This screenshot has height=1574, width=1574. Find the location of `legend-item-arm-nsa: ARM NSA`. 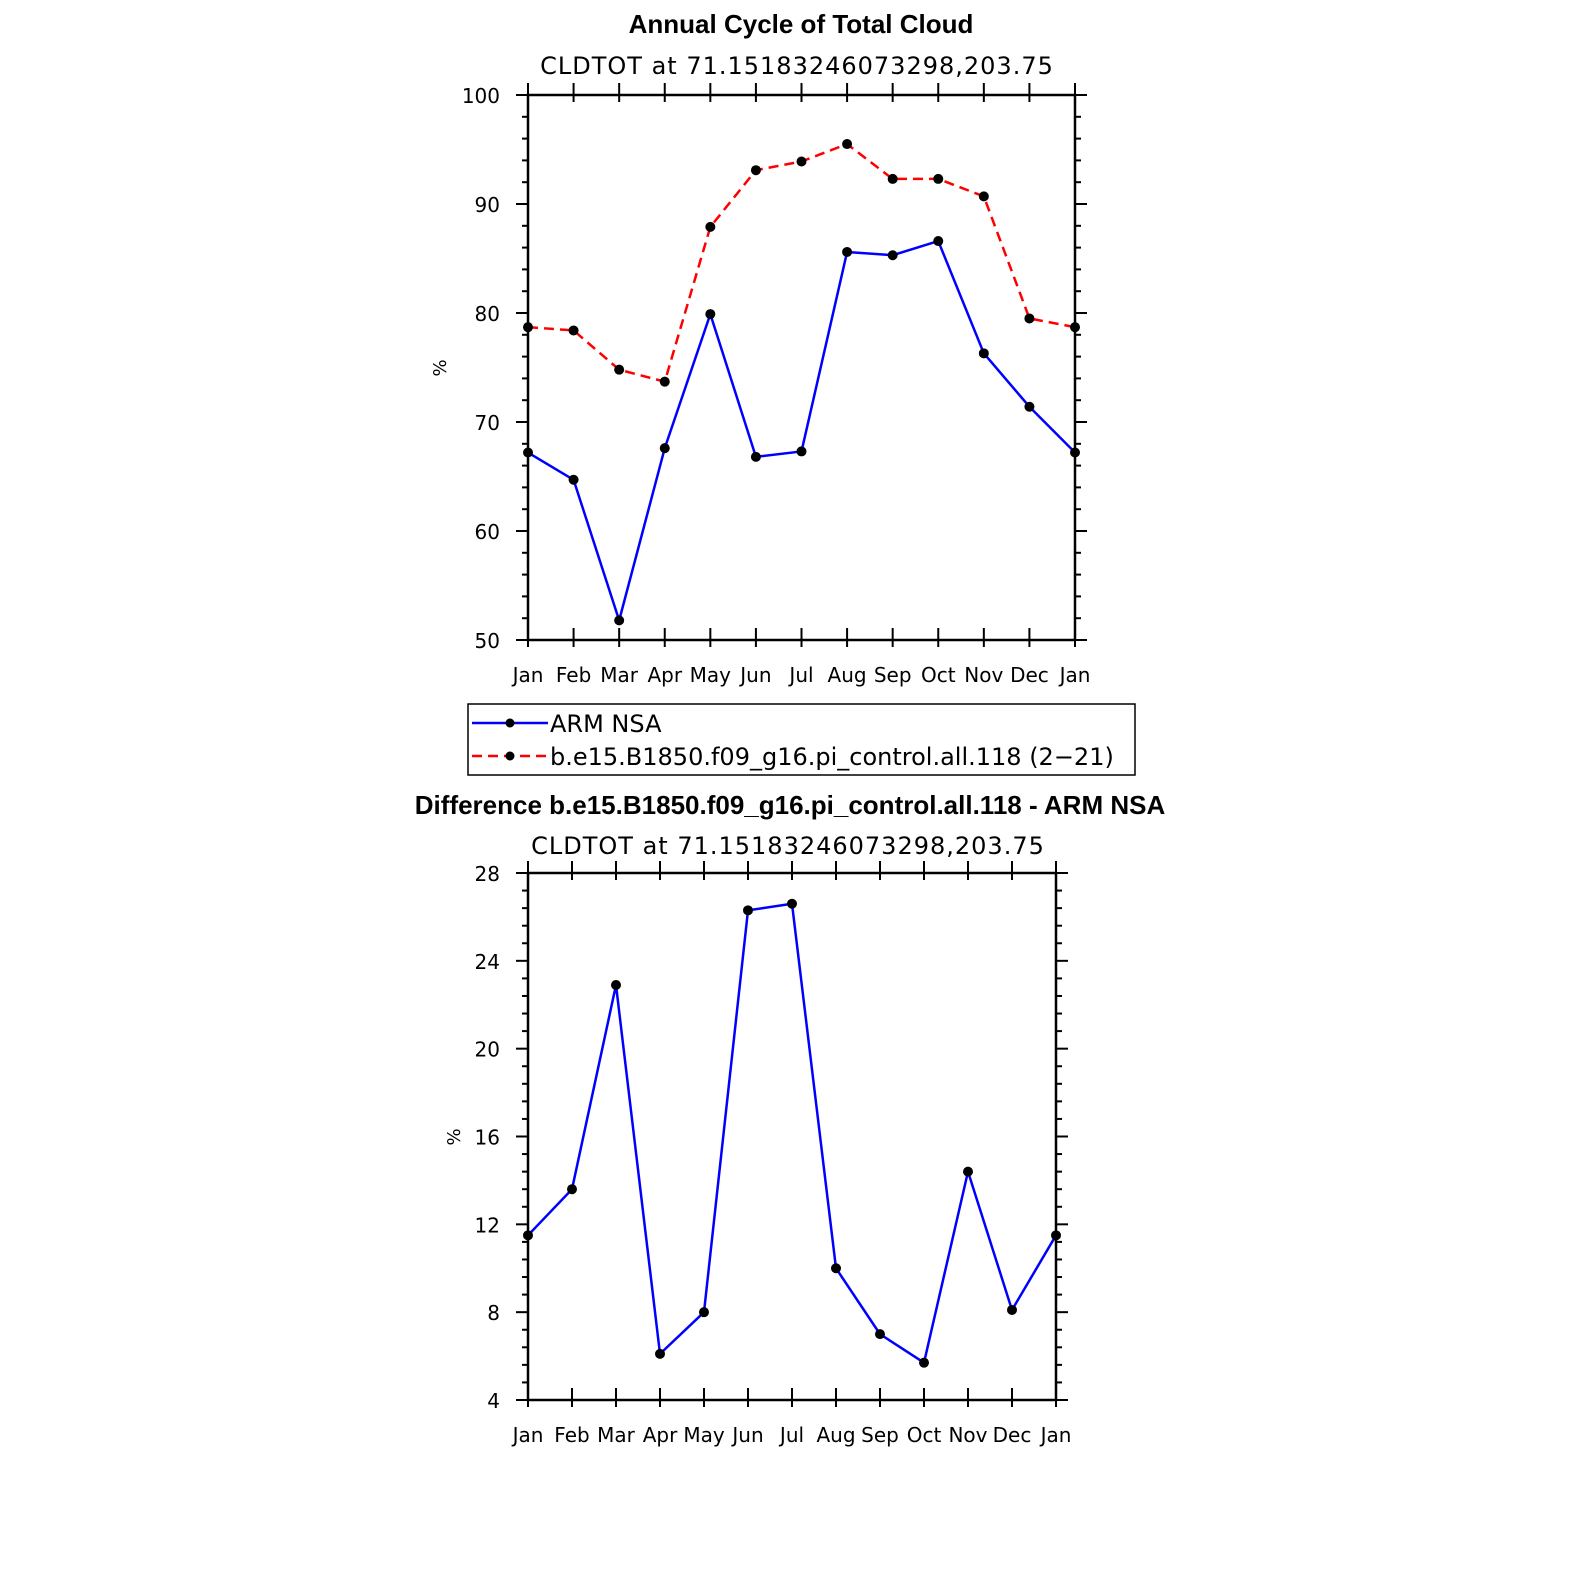

legend-item-arm-nsa: ARM NSA is located at coordinates (567, 724).